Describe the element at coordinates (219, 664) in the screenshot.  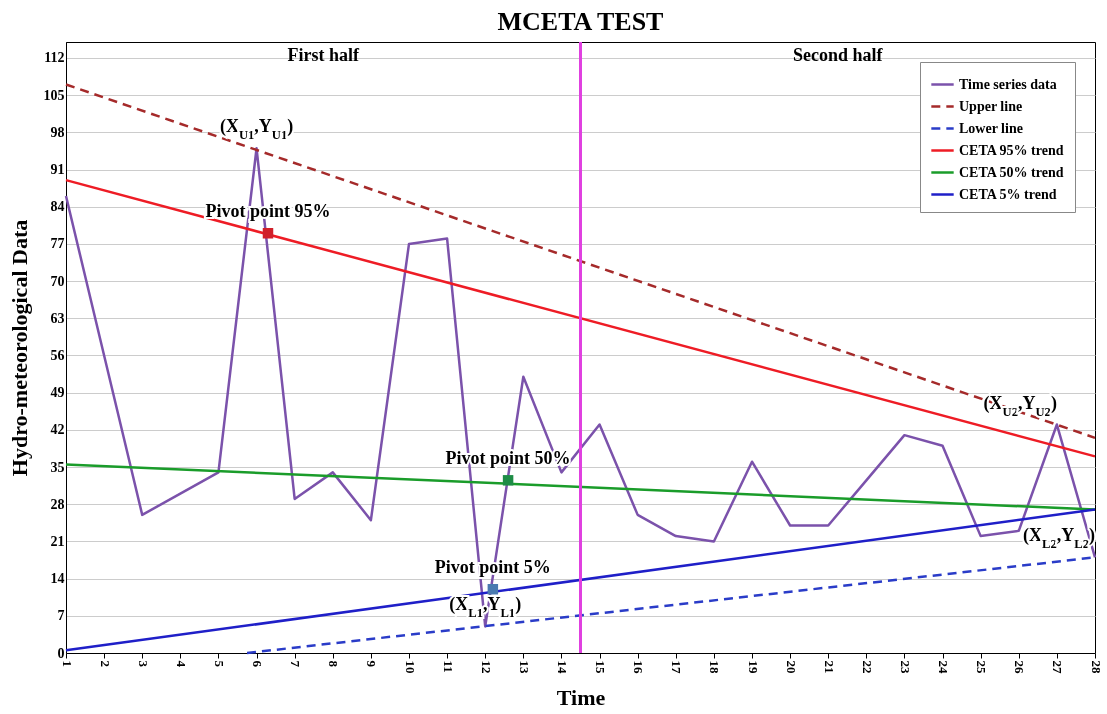
I see `x-tick-label: 5` at that location.